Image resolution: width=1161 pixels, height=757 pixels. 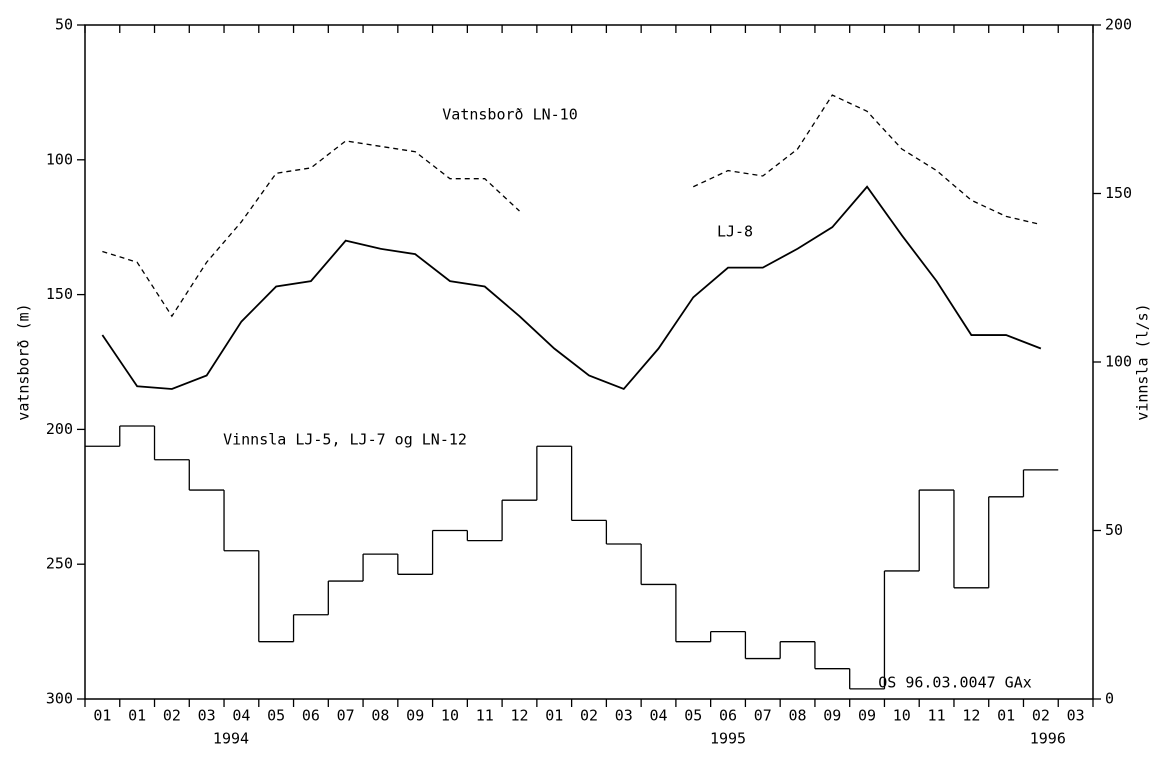 I want to click on y-tick-label: 200, so click(x=59, y=429).